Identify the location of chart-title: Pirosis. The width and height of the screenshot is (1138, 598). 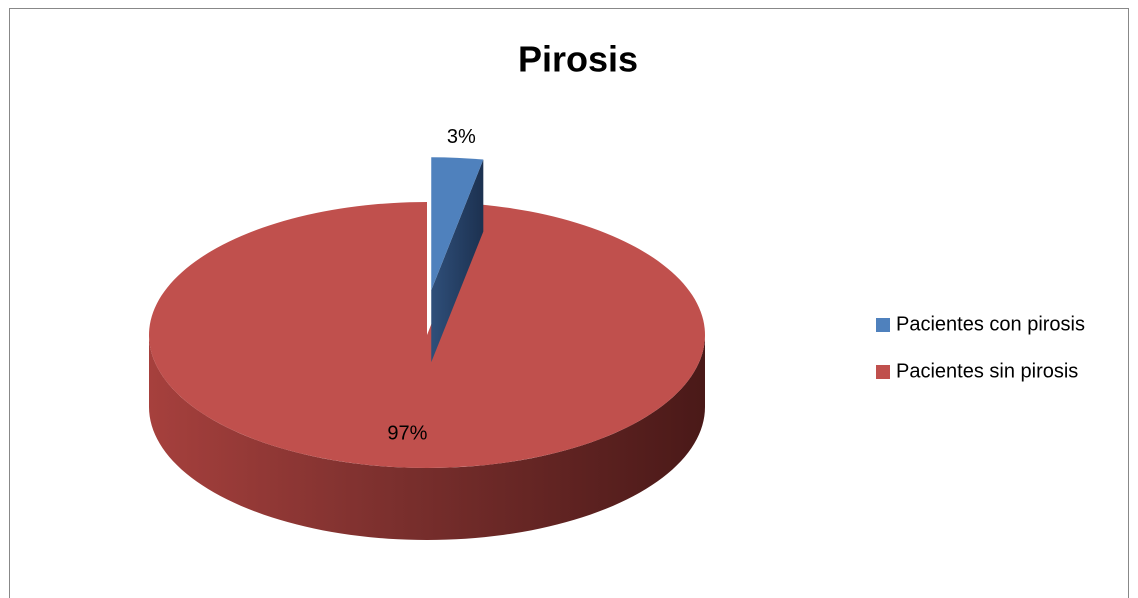
(578, 59).